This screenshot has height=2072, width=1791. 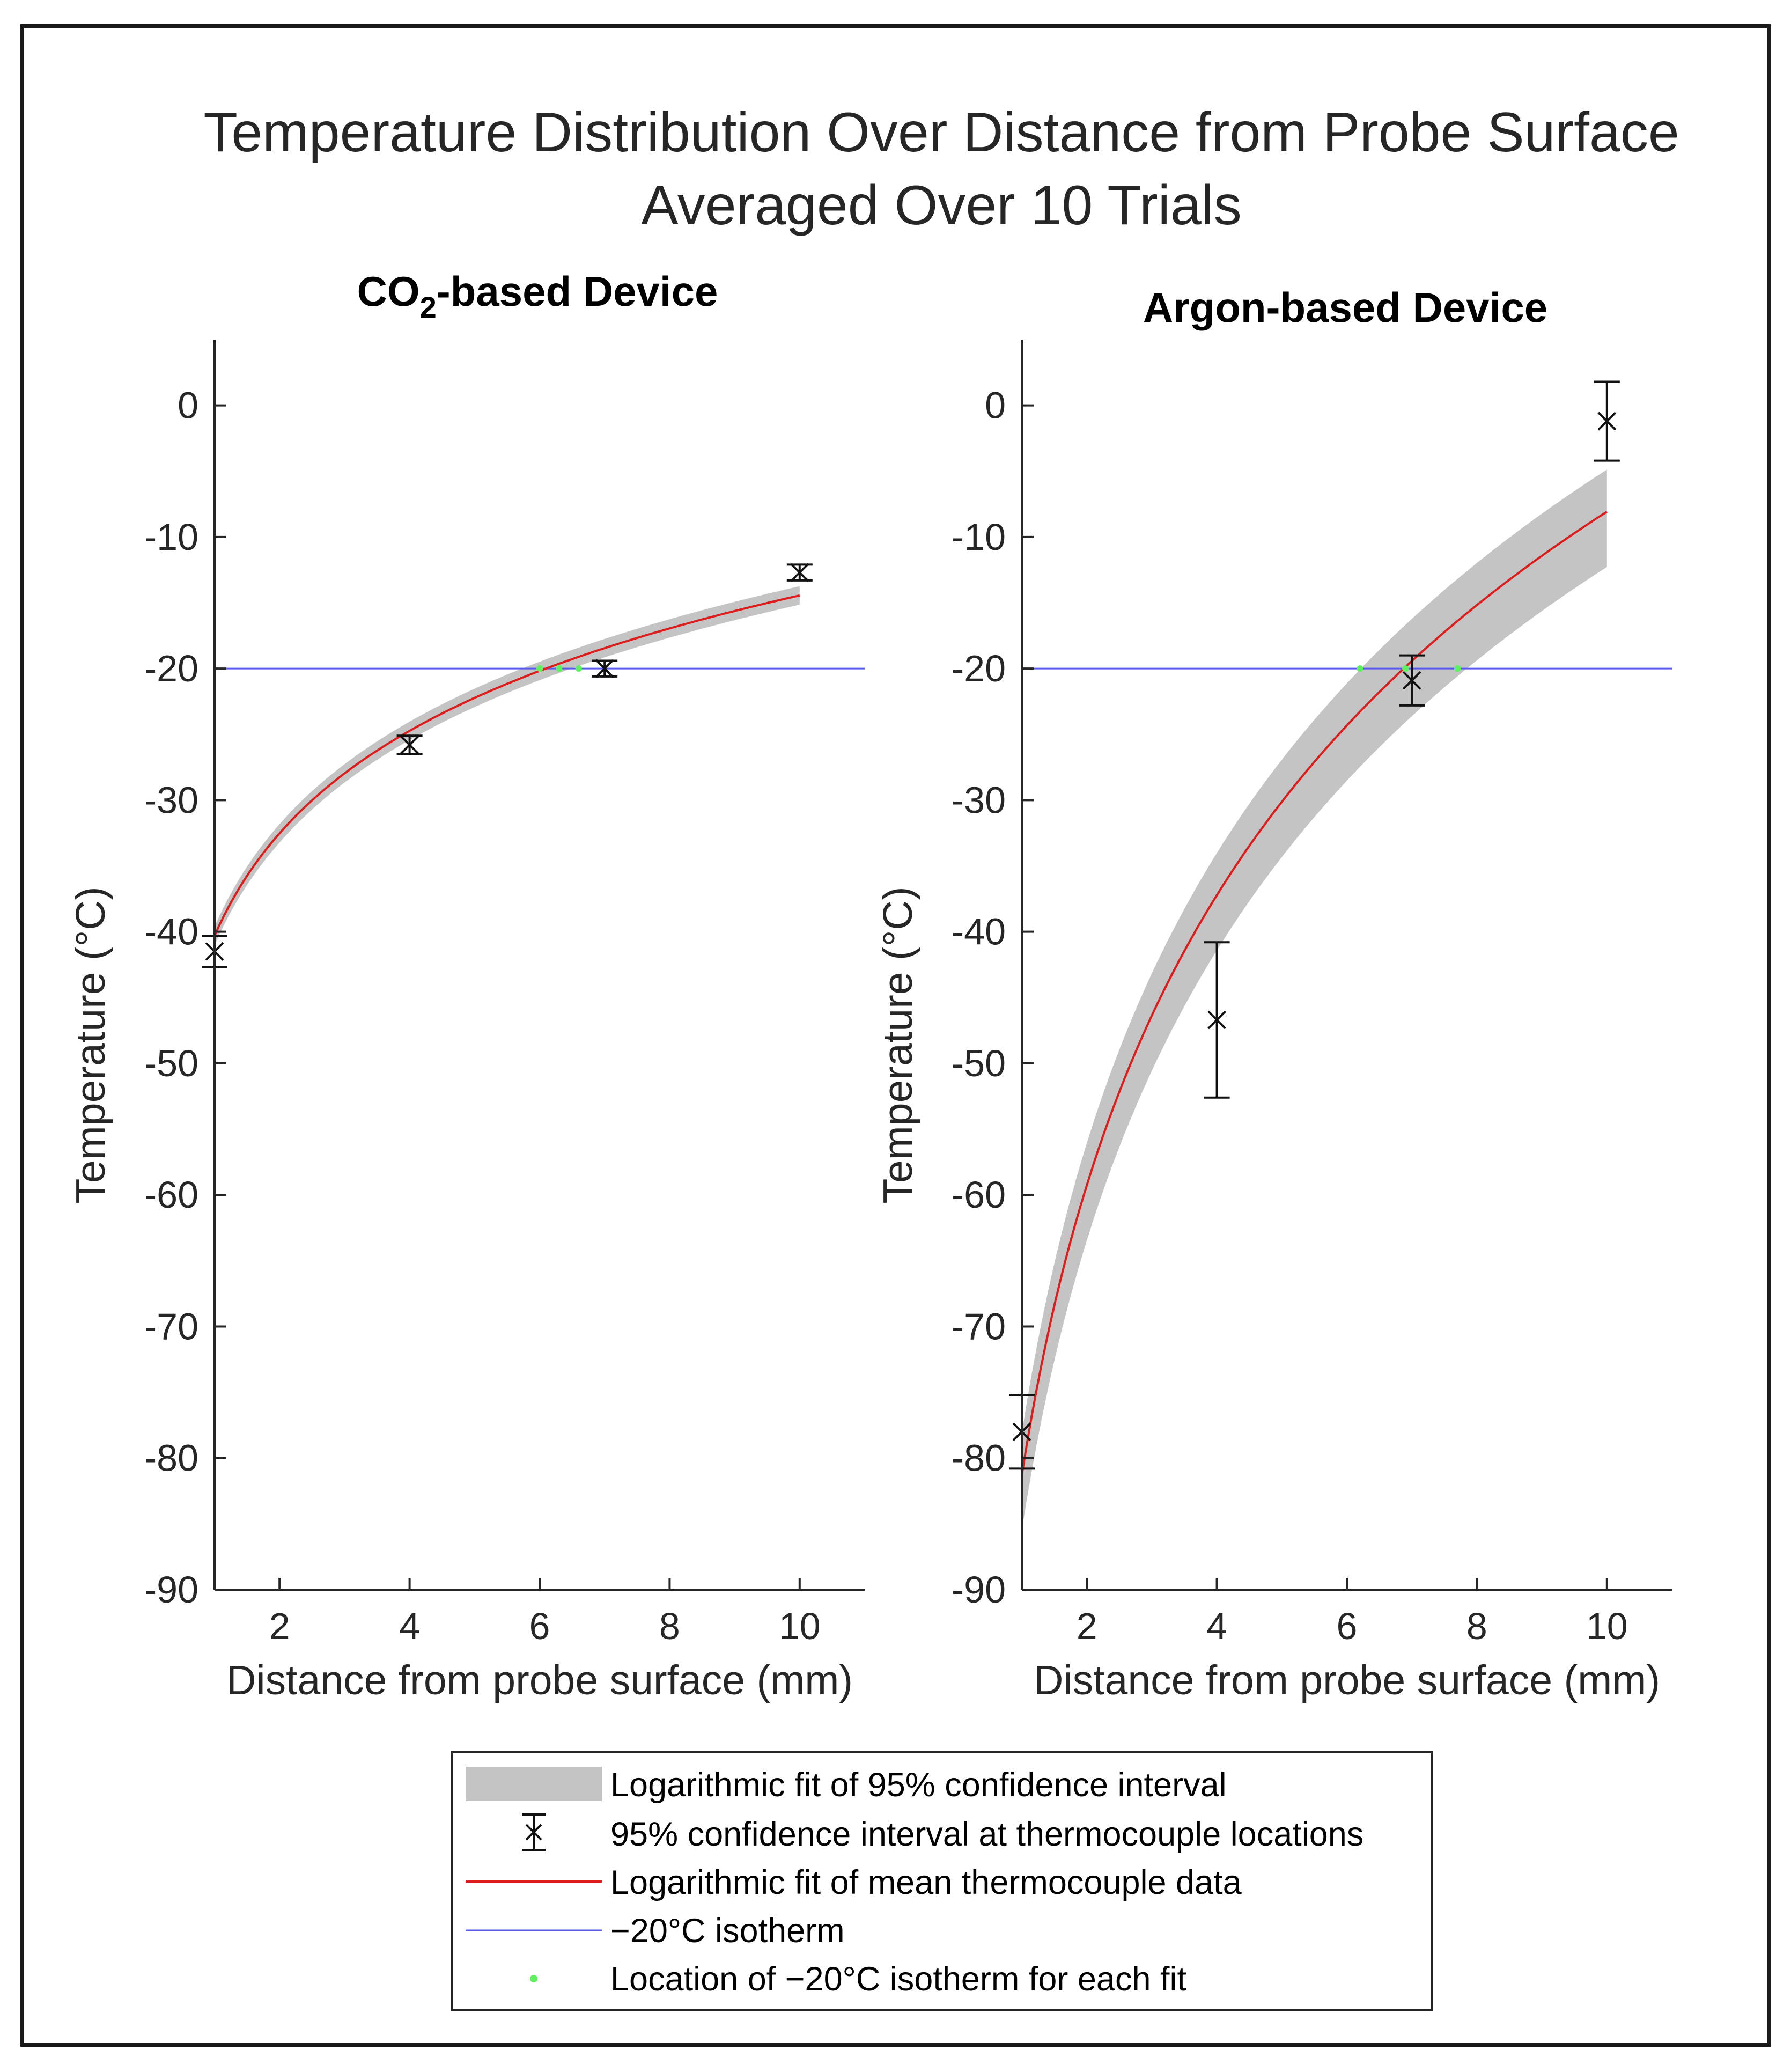 I want to click on argon-x-axis-label: Distance from probe surface (mm), so click(x=1347, y=1680).